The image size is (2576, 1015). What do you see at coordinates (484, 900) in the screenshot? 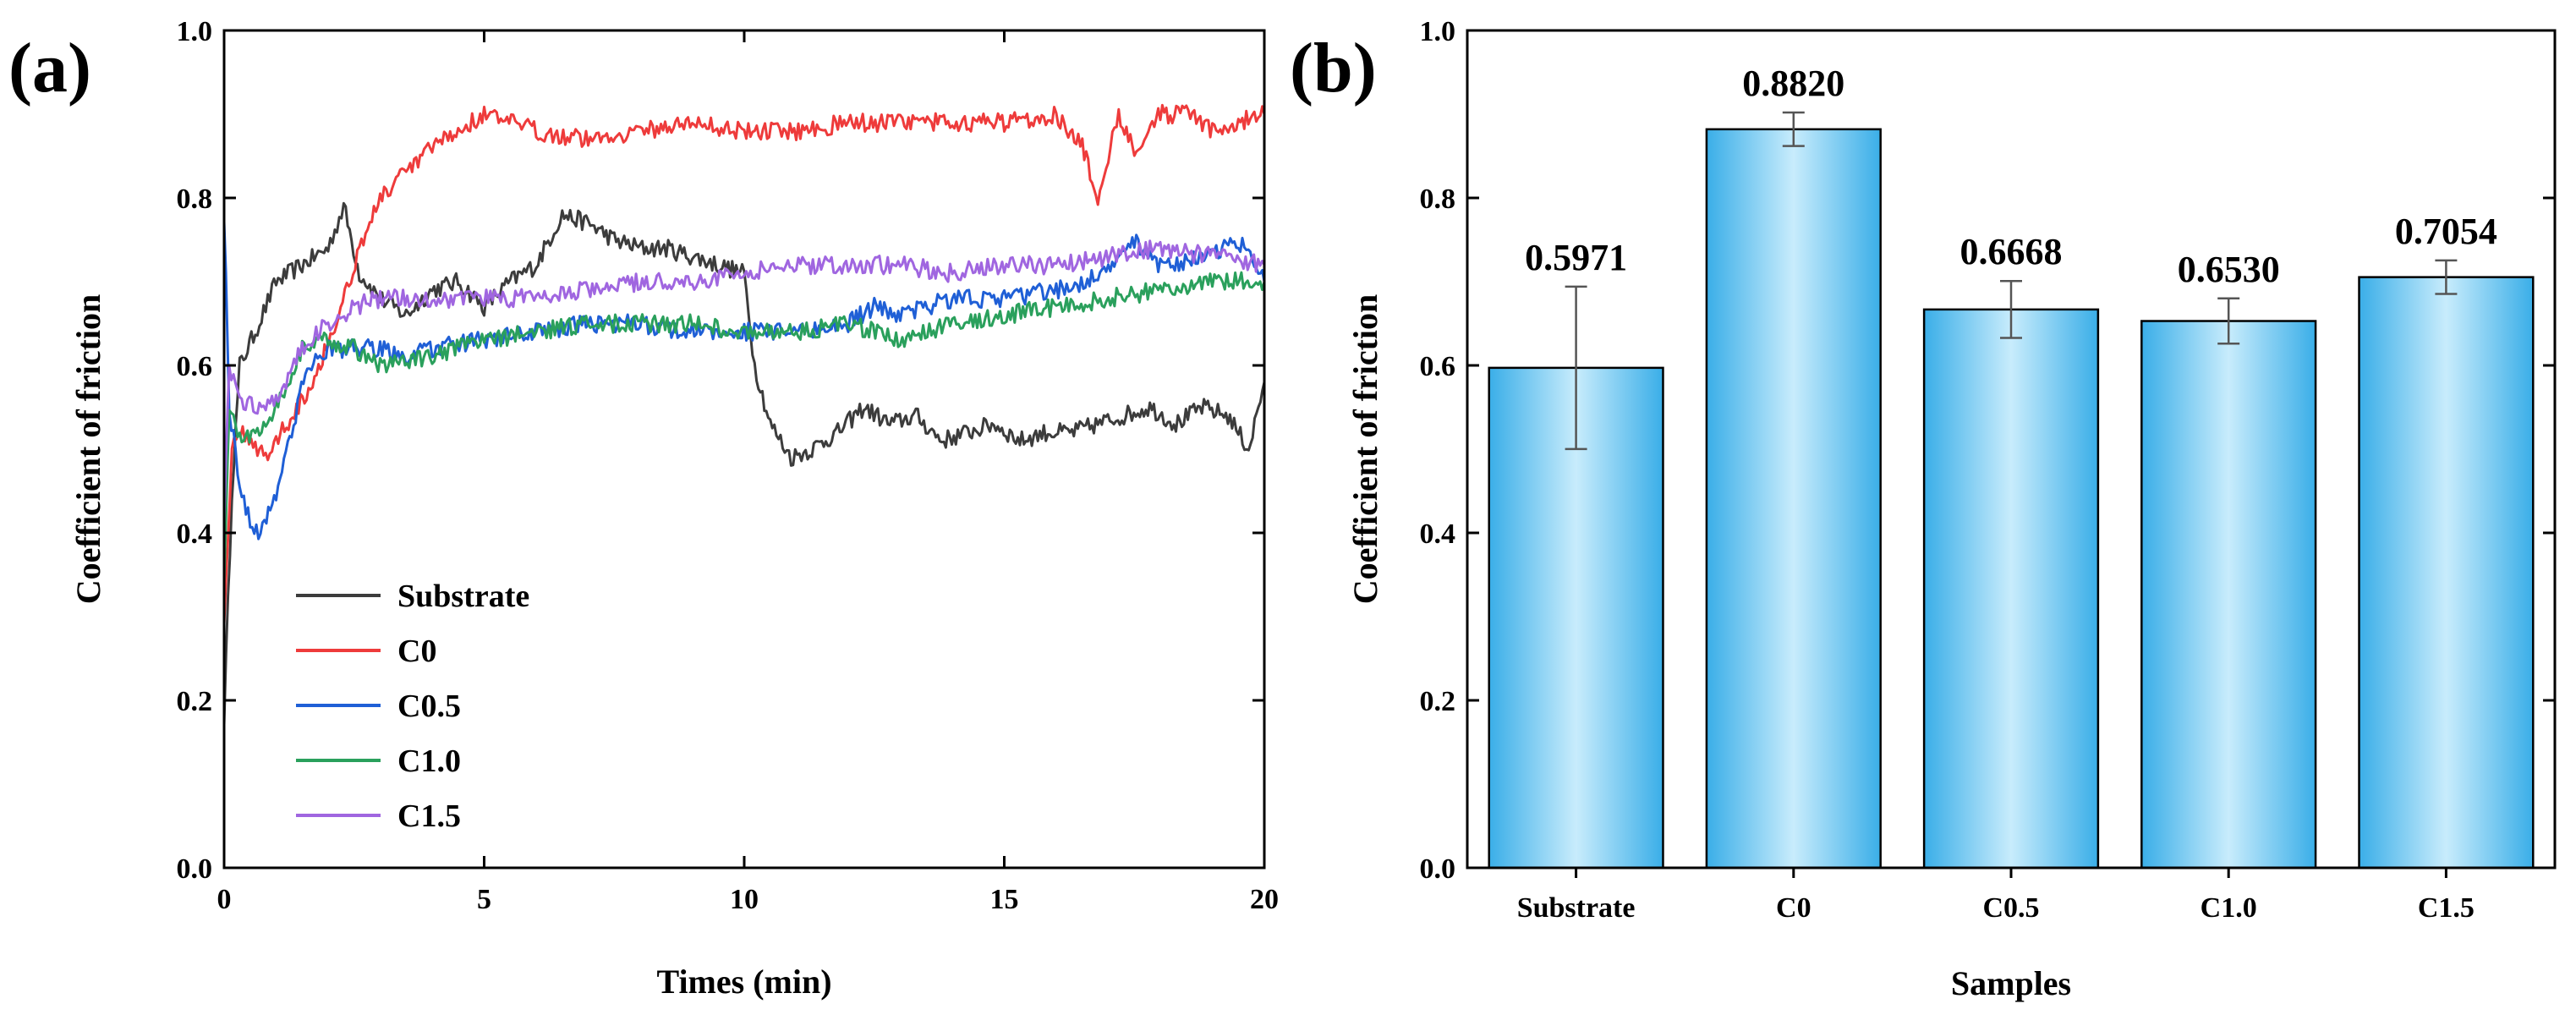
I see `x-tick-label: 5` at bounding box center [484, 900].